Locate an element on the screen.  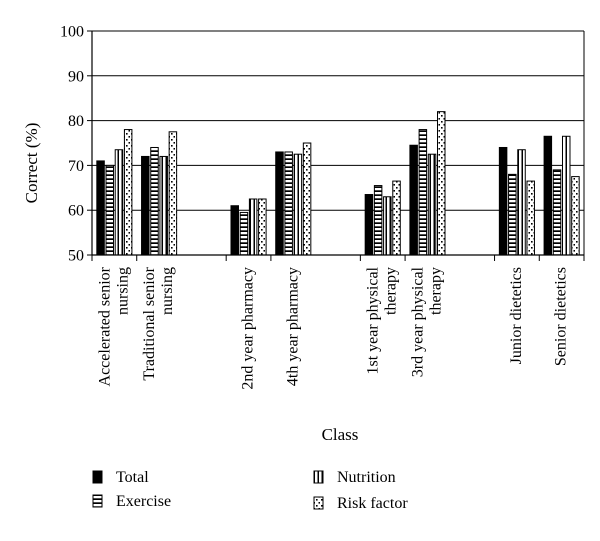
y-tick-label: 70 is located at coordinates (76, 166).